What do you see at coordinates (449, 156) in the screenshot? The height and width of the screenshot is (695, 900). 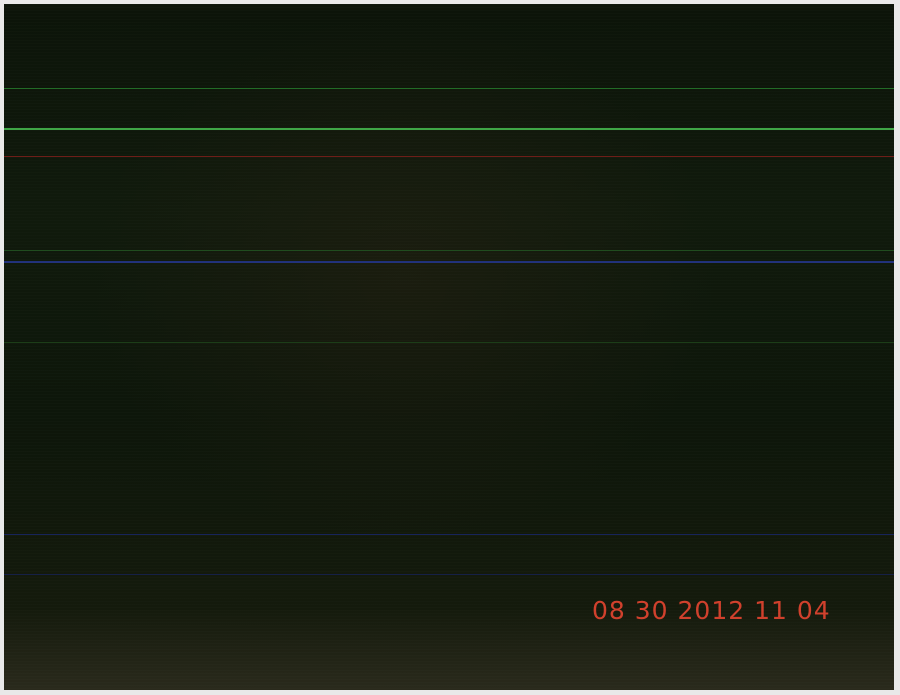 I see `red-scan-line` at bounding box center [449, 156].